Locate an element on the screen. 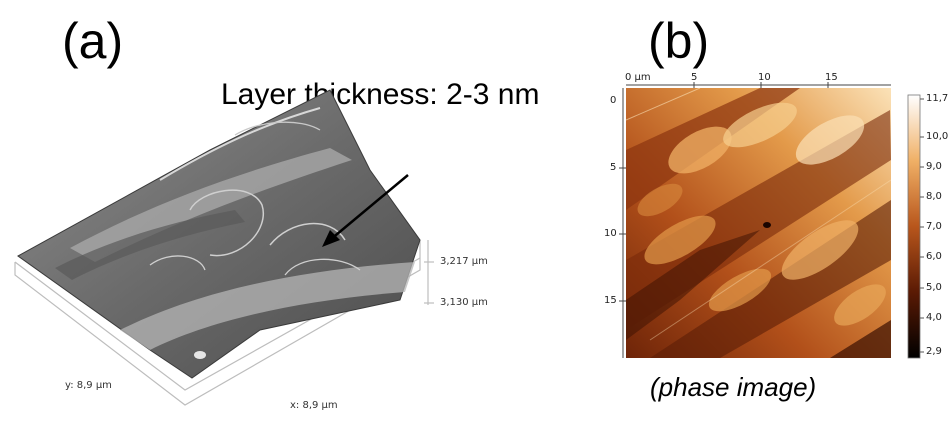 This screenshot has height=422, width=951. top-tick-10: 10 is located at coordinates (764, 77).